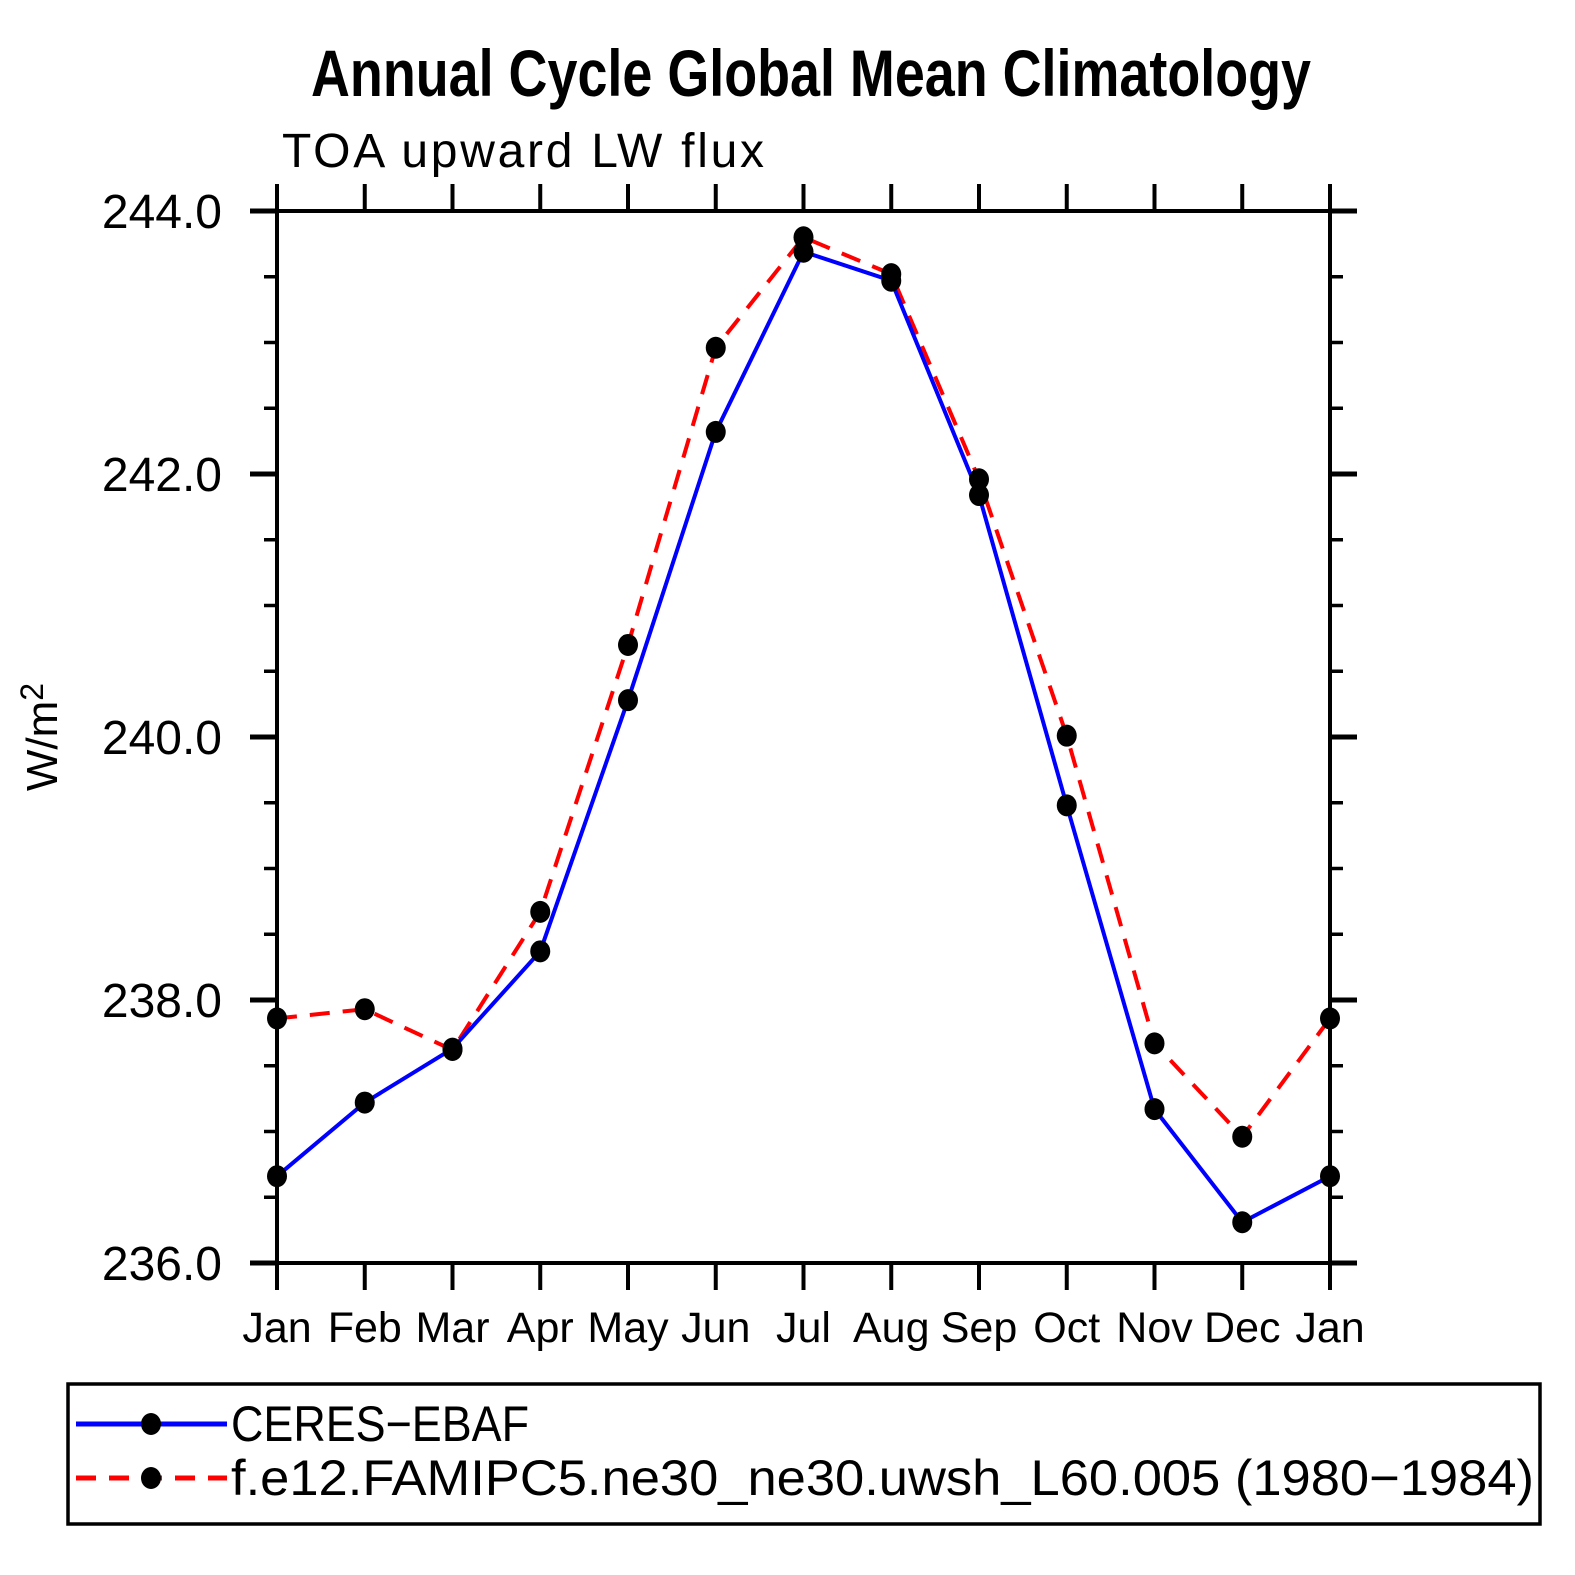 This screenshot has width=1575, height=1575. I want to click on y-axis-label: W/m2, so click(40, 737).